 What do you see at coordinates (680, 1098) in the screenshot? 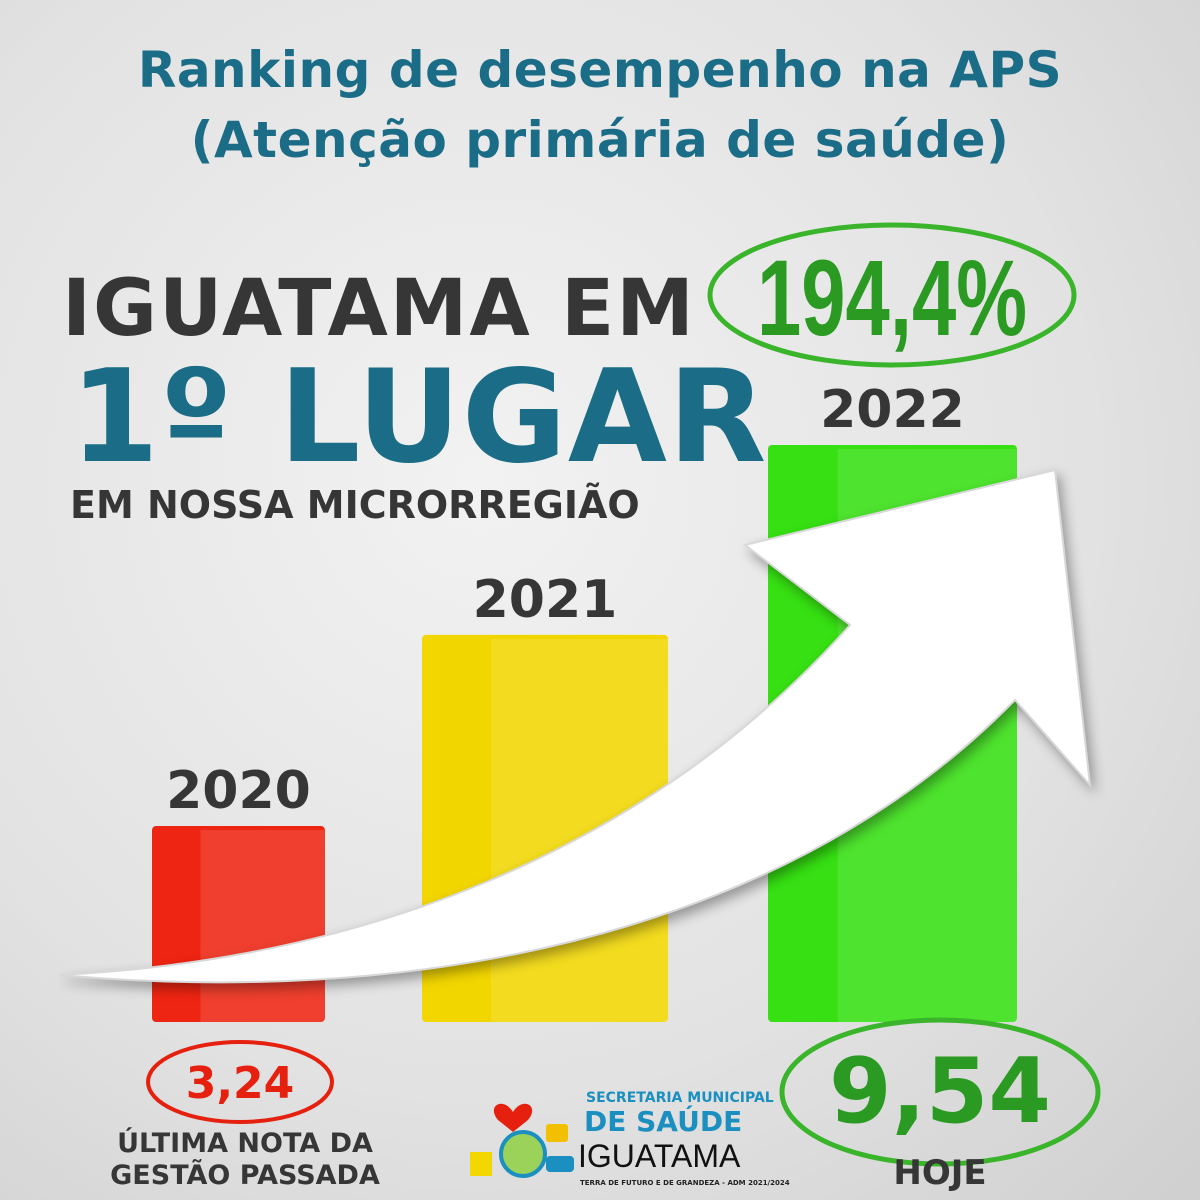
I see `logo-line-1: SECRETARIA MUNICIPAL` at bounding box center [680, 1098].